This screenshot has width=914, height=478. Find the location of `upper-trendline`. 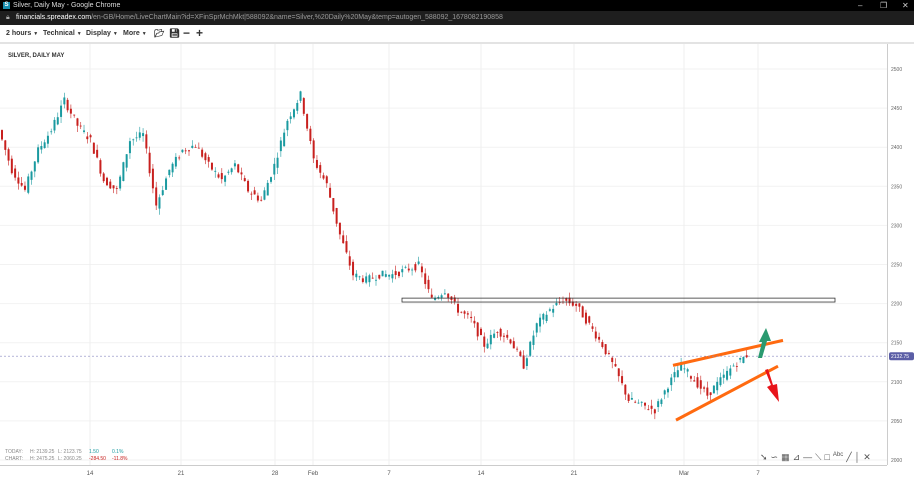

upper-trendline is located at coordinates (728, 352).